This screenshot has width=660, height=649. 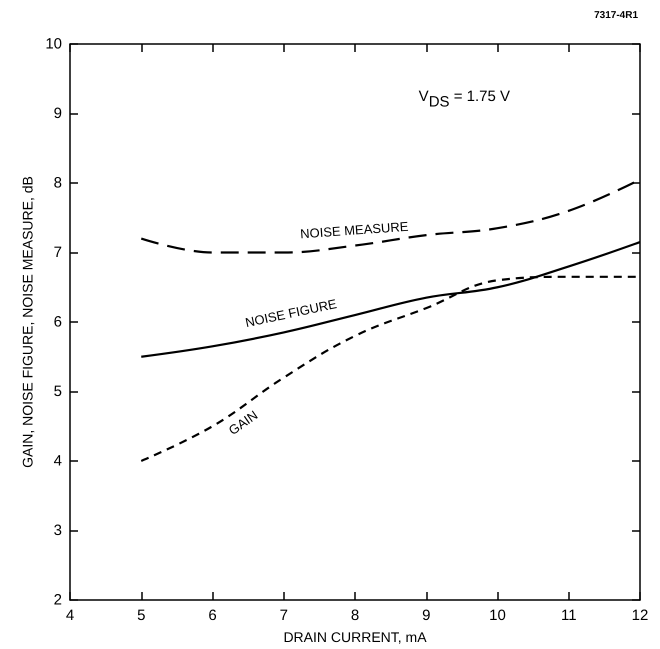 I want to click on text: NOISE FIGURE, so click(x=291, y=313).